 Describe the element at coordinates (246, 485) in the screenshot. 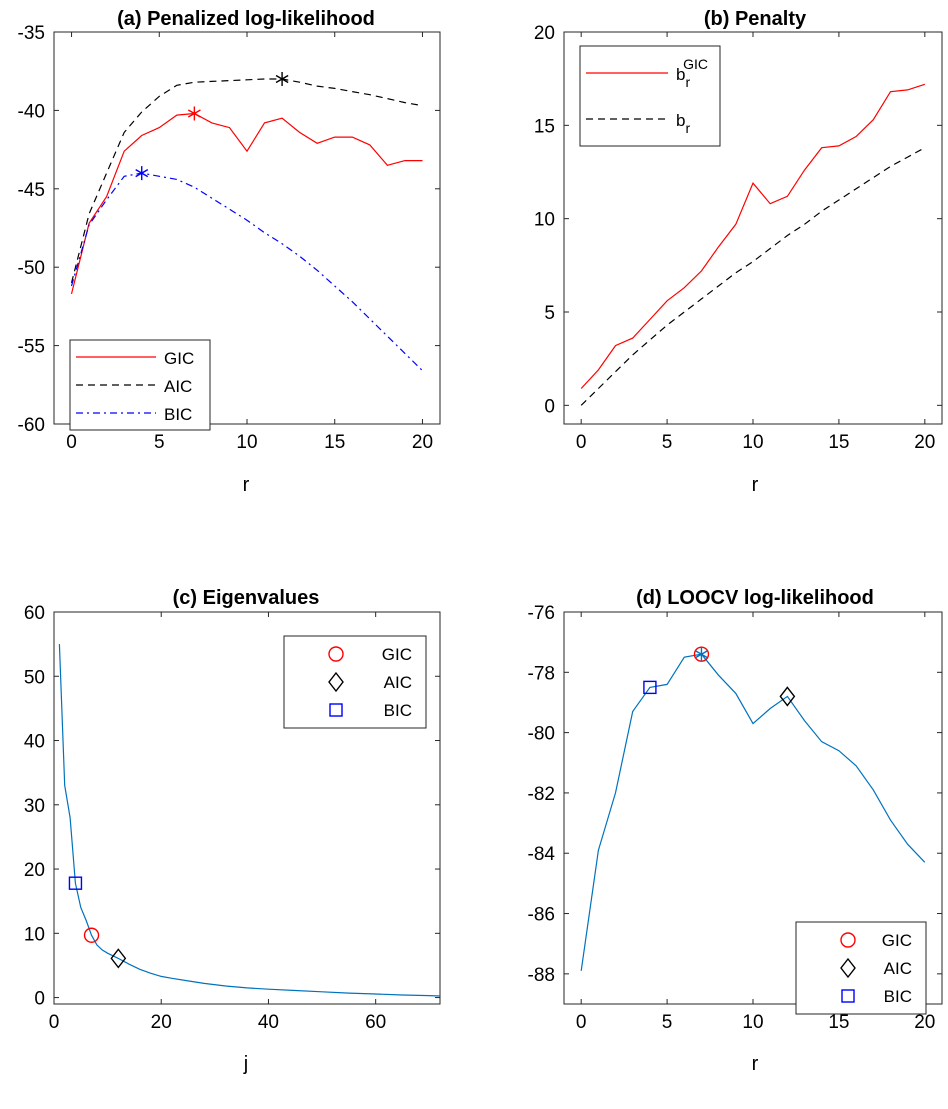

I see `panel-a-xlabel: r` at that location.